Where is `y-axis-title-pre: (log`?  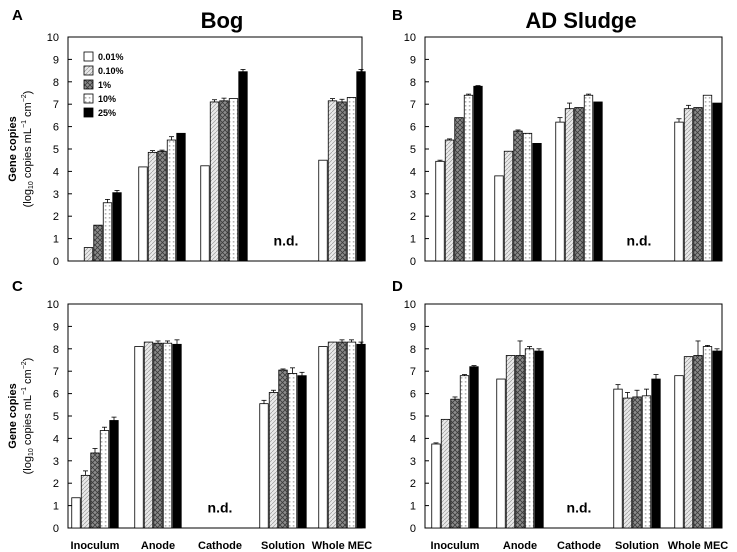
y-axis-title-pre: (log is located at coordinates (28, 465).